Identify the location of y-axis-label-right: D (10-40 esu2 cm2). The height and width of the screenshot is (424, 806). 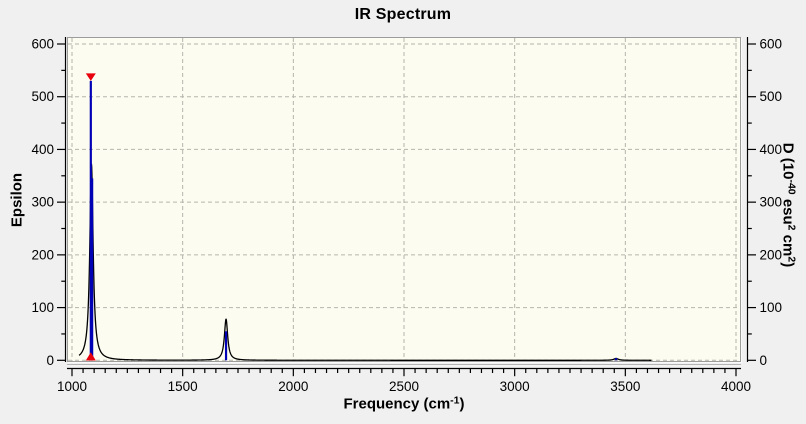
(788, 205).